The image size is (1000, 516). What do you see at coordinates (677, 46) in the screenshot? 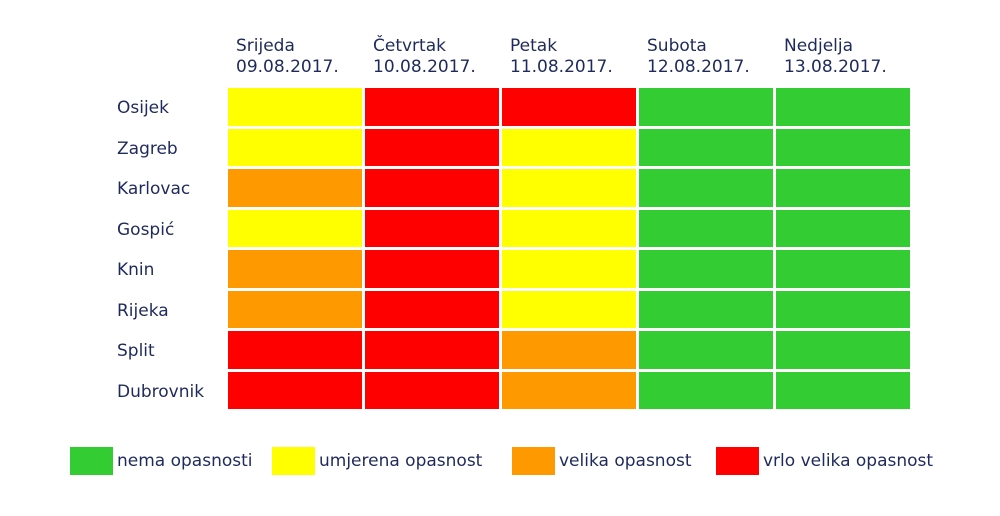
I see `column-day: Subota` at bounding box center [677, 46].